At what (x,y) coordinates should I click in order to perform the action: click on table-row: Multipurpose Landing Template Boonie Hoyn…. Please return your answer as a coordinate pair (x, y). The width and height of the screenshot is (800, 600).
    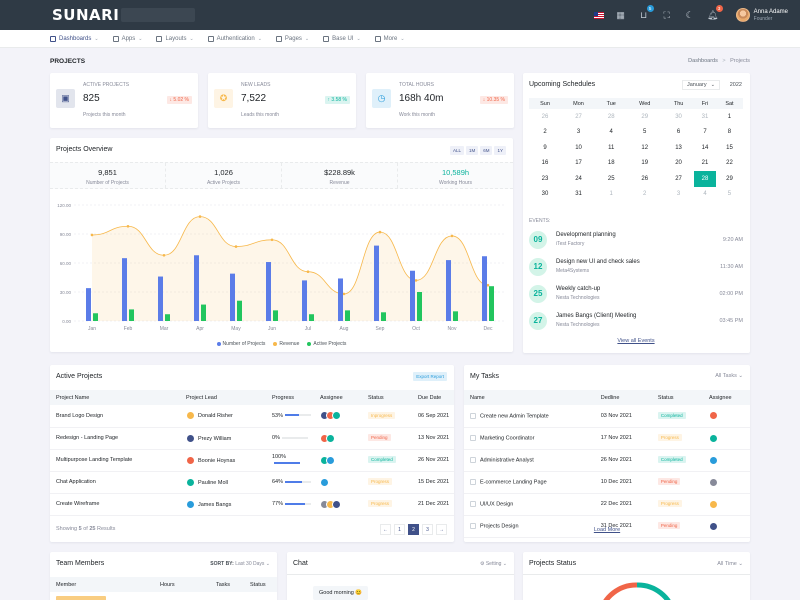
    Looking at the image, I should click on (252, 460).